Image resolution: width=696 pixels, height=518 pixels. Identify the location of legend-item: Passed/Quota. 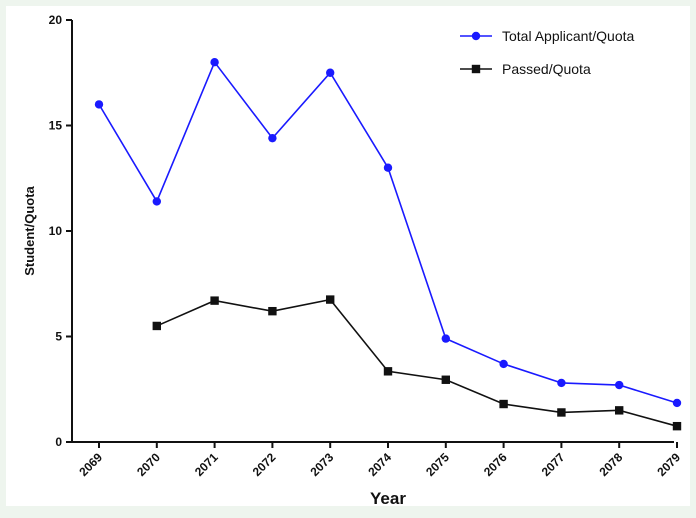
(525, 69).